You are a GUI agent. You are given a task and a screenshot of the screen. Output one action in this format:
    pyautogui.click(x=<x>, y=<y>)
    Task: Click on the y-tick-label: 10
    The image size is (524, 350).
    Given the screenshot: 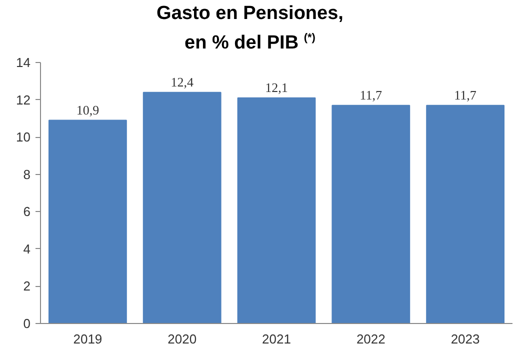 What is the action you would take?
    pyautogui.click(x=23, y=137)
    